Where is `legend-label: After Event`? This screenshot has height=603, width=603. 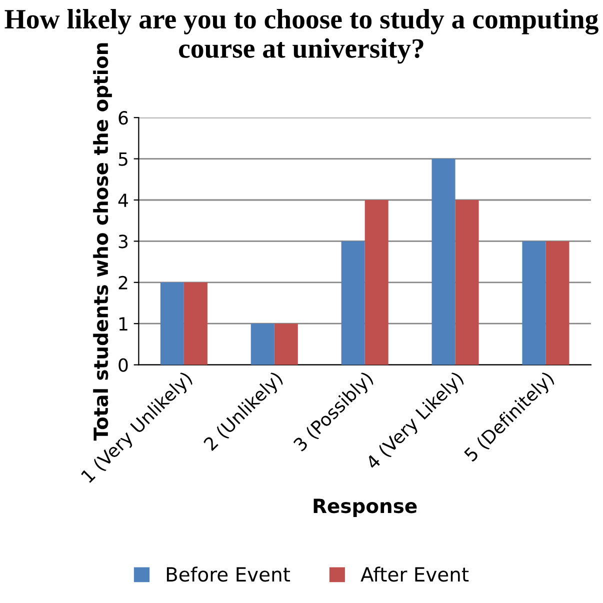 legend-label: After Event is located at coordinates (414, 574).